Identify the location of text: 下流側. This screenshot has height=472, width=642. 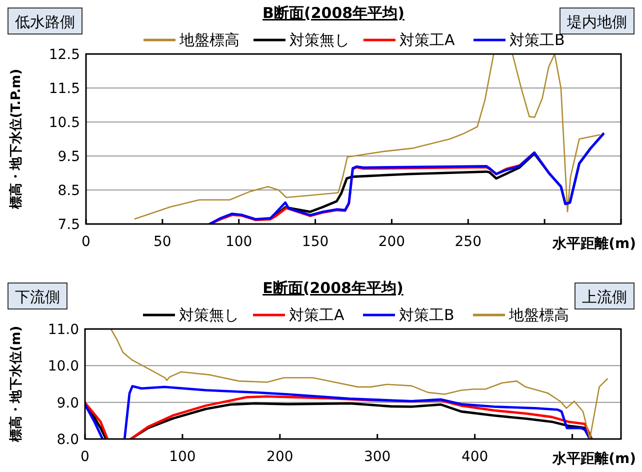
(37, 297).